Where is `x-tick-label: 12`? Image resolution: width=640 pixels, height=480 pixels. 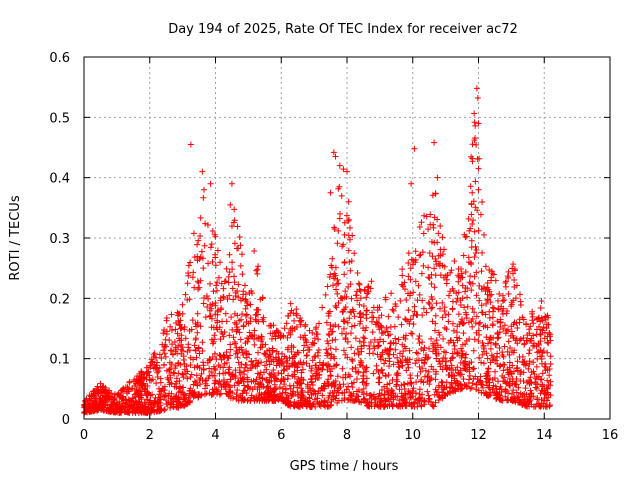
x-tick-label: 12 is located at coordinates (478, 435).